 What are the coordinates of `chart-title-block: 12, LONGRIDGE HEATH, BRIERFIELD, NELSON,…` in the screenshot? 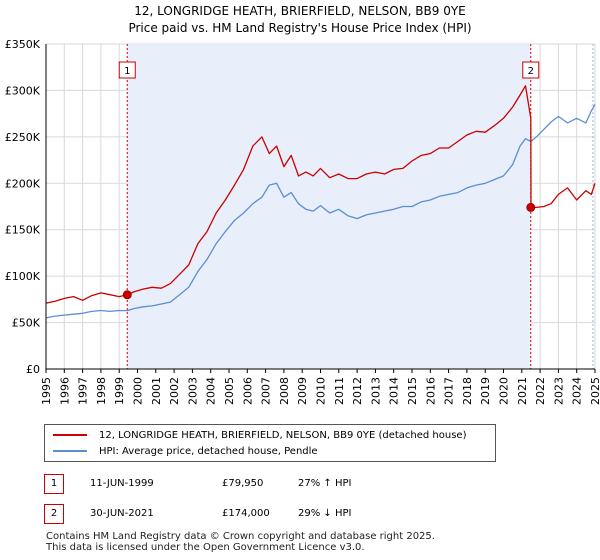 It's located at (300, 20).